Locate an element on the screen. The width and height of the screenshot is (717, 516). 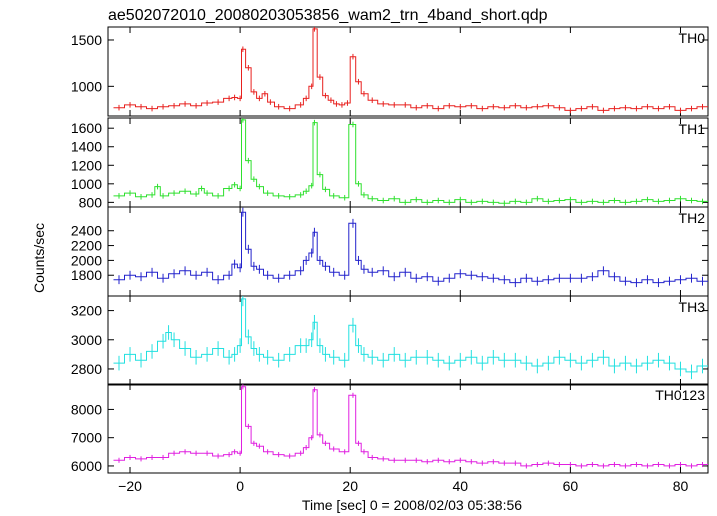
x-axis-label: Time [sec] 0 = 2008/02/03 05:38:56 is located at coordinates (412, 505).